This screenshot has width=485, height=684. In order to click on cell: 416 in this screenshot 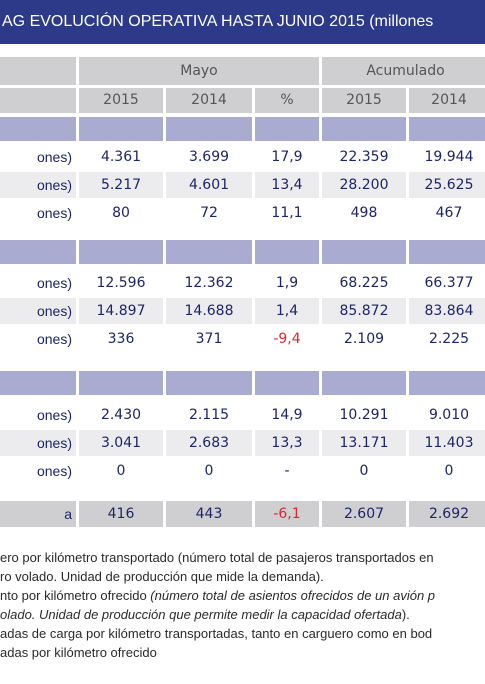, I will do `click(121, 514)`.